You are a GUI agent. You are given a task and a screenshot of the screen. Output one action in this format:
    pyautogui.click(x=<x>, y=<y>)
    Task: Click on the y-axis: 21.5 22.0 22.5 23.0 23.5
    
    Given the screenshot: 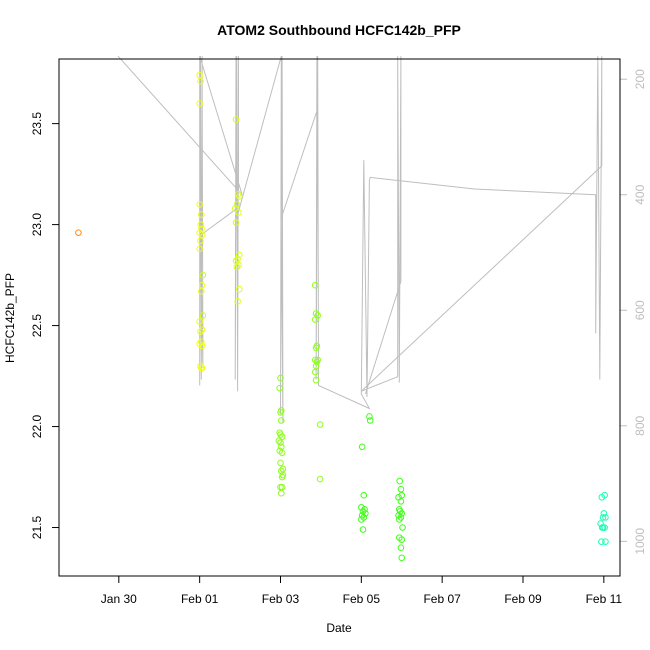 What is the action you would take?
    pyautogui.click(x=44, y=326)
    